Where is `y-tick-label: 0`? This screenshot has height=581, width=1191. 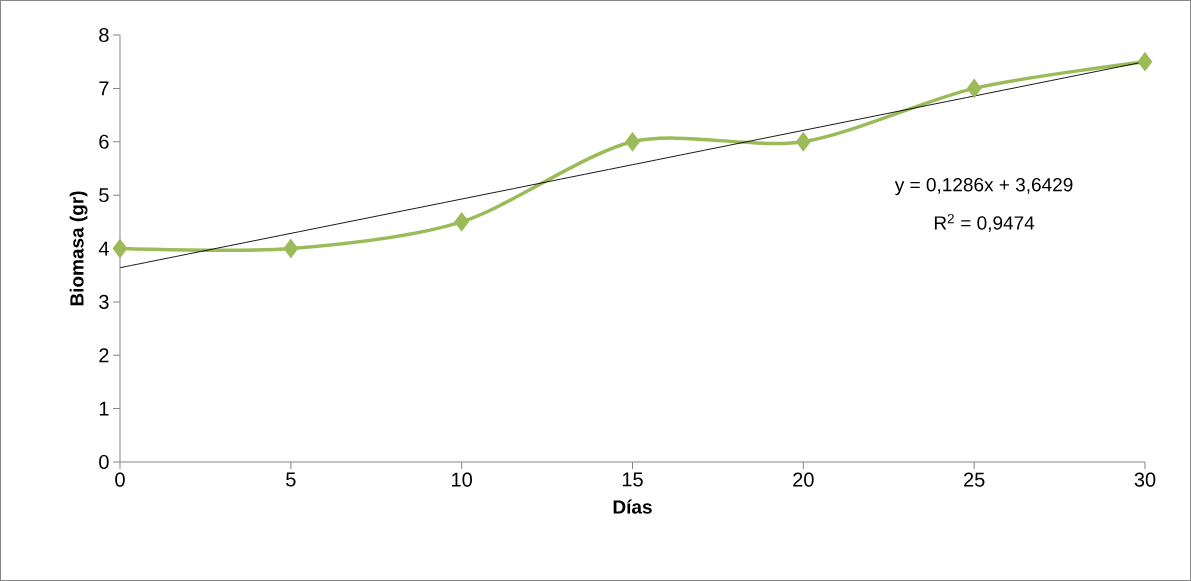 y-tick-label: 0 is located at coordinates (104, 462).